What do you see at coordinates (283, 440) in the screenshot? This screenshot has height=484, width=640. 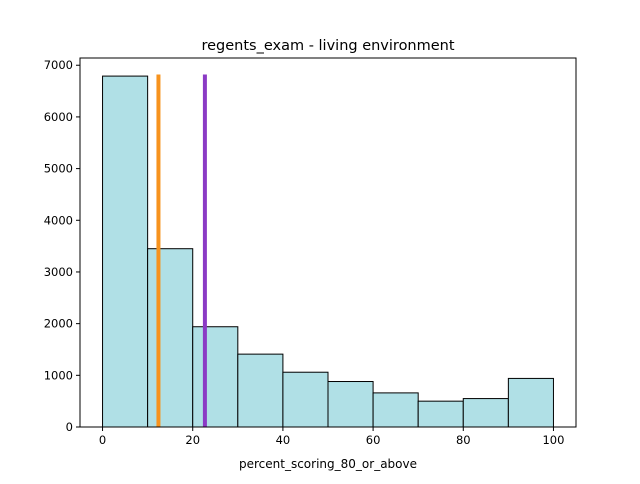 I see `x-tick-label-2: 40` at bounding box center [283, 440].